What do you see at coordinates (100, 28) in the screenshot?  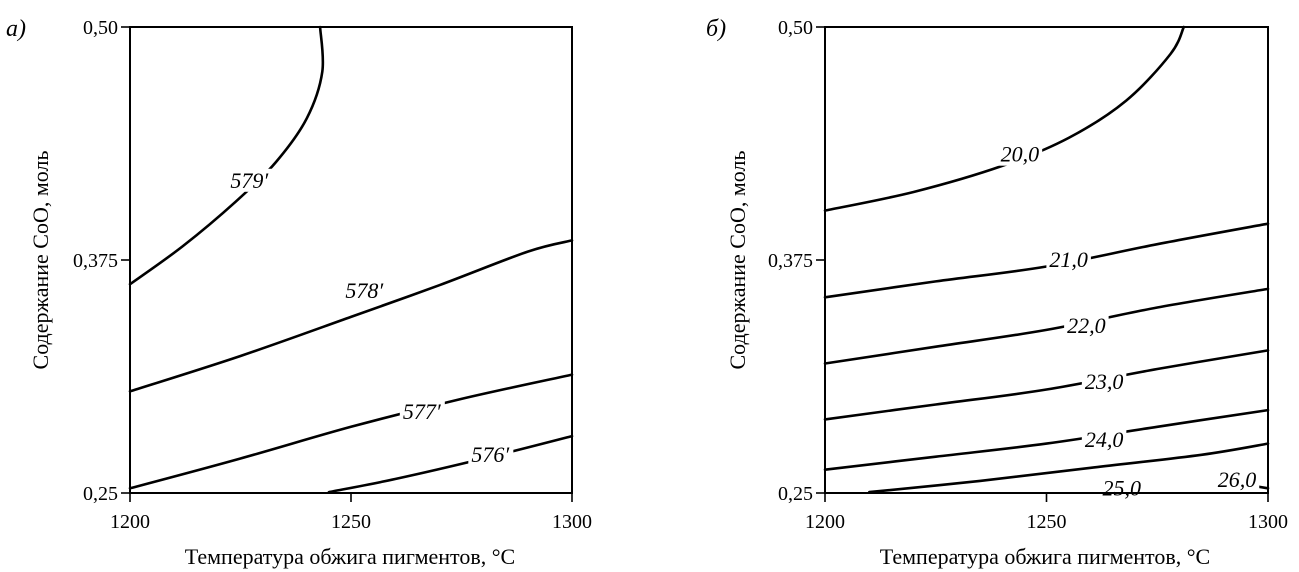 I see `y-tick-label-a: 0,50` at bounding box center [100, 28].